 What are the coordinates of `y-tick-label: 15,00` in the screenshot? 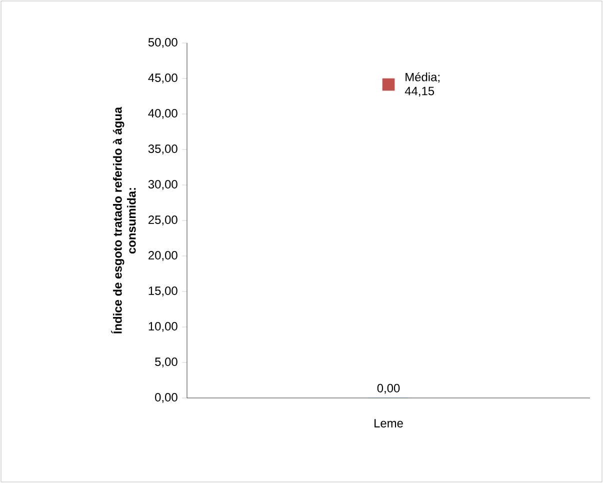 It's located at (163, 291).